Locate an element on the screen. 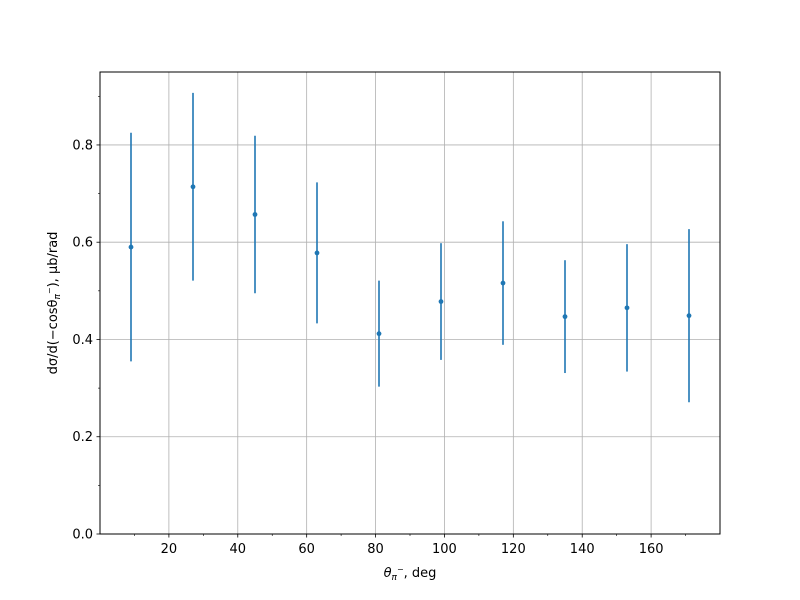 The image size is (800, 600). y-tick-label: 0.4 is located at coordinates (82, 340).